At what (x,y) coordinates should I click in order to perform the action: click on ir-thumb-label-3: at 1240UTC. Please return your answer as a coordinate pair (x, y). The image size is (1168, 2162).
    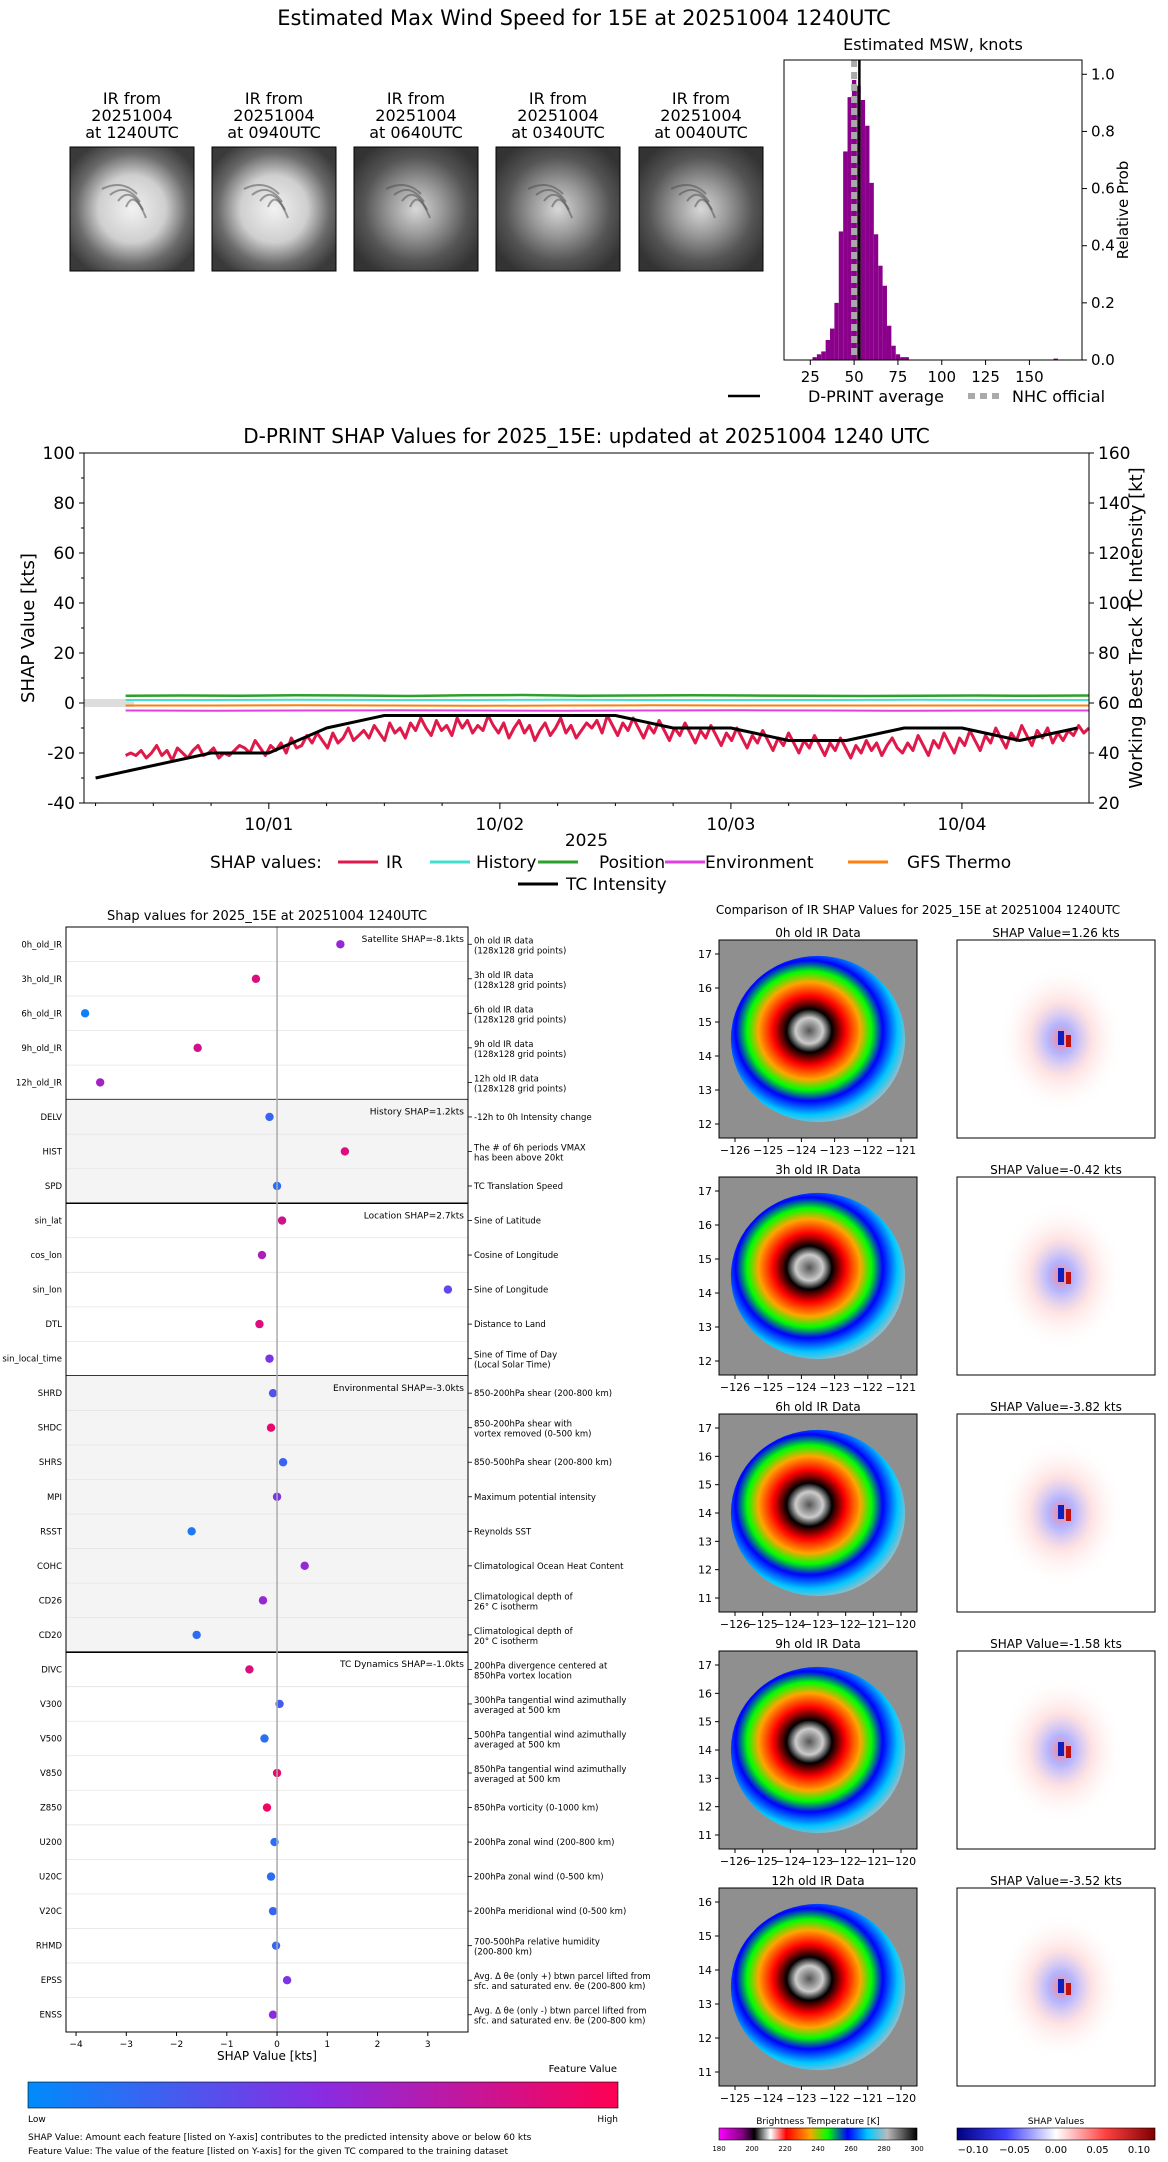
    Looking at the image, I should click on (132, 132).